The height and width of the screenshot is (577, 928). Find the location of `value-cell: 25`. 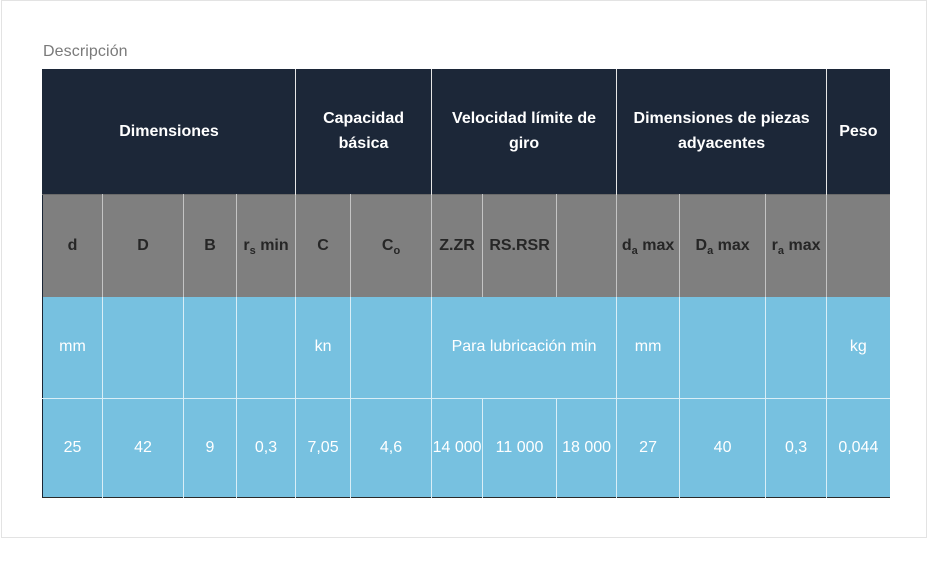

value-cell: 25 is located at coordinates (72, 447).